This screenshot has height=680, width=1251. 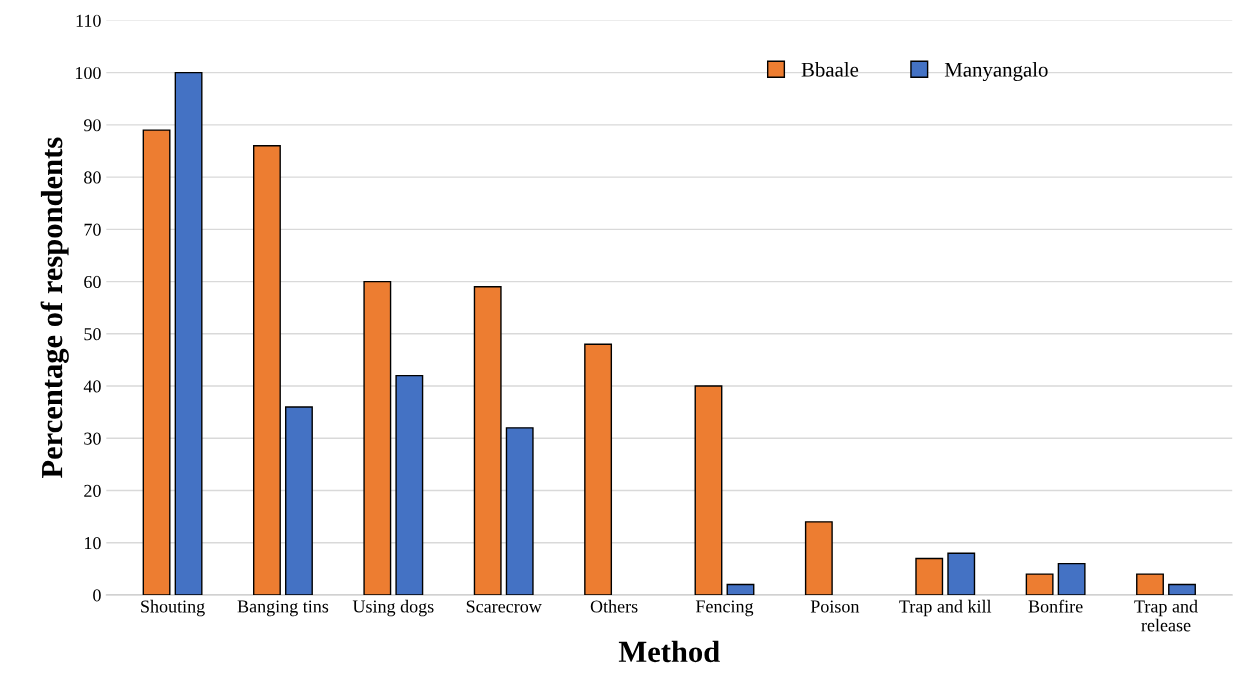 What do you see at coordinates (92, 229) in the screenshot?
I see `y-tick-label: 70` at bounding box center [92, 229].